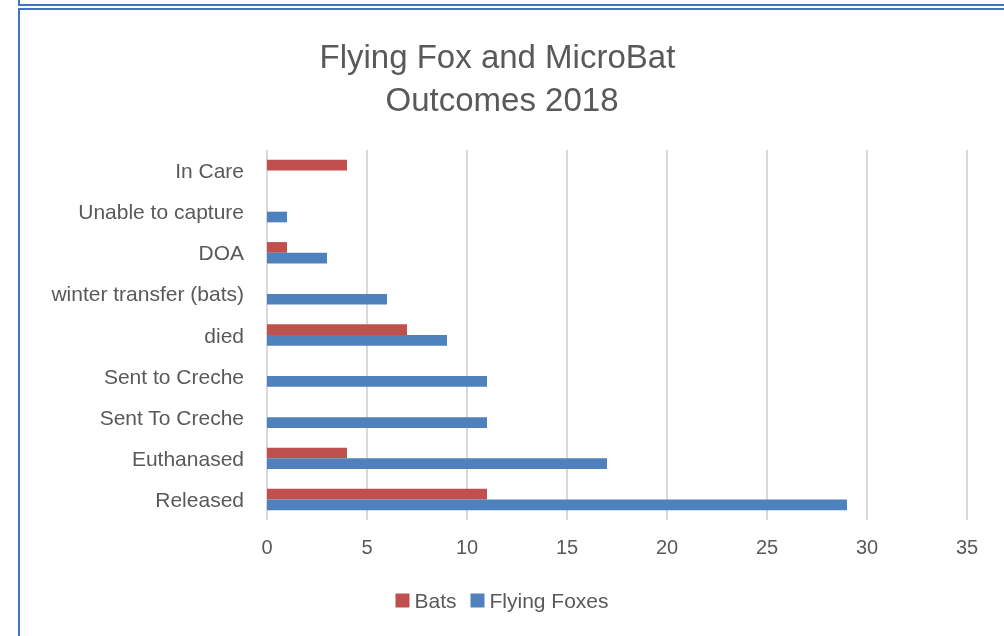  What do you see at coordinates (173, 376) in the screenshot?
I see `y-tick-label: Sent to Creche` at bounding box center [173, 376].